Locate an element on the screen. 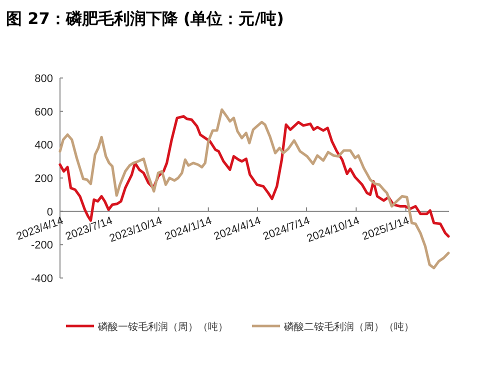 The width and height of the screenshot is (485, 392). y-tick-label: -200 is located at coordinates (41, 246).